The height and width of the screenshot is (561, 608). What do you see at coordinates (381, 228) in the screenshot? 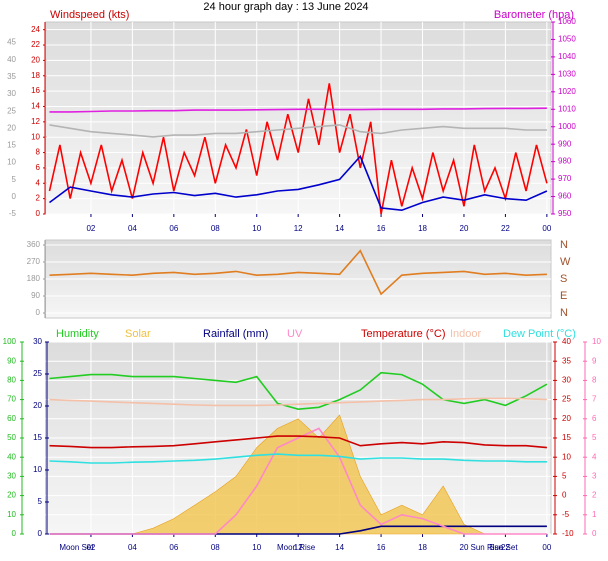
I see `x-tick-label: 16` at bounding box center [381, 228].